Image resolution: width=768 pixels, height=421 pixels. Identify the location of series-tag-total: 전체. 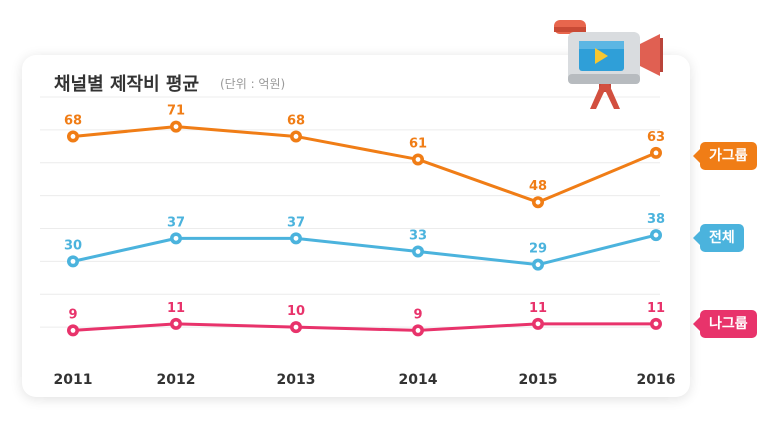
(718, 238).